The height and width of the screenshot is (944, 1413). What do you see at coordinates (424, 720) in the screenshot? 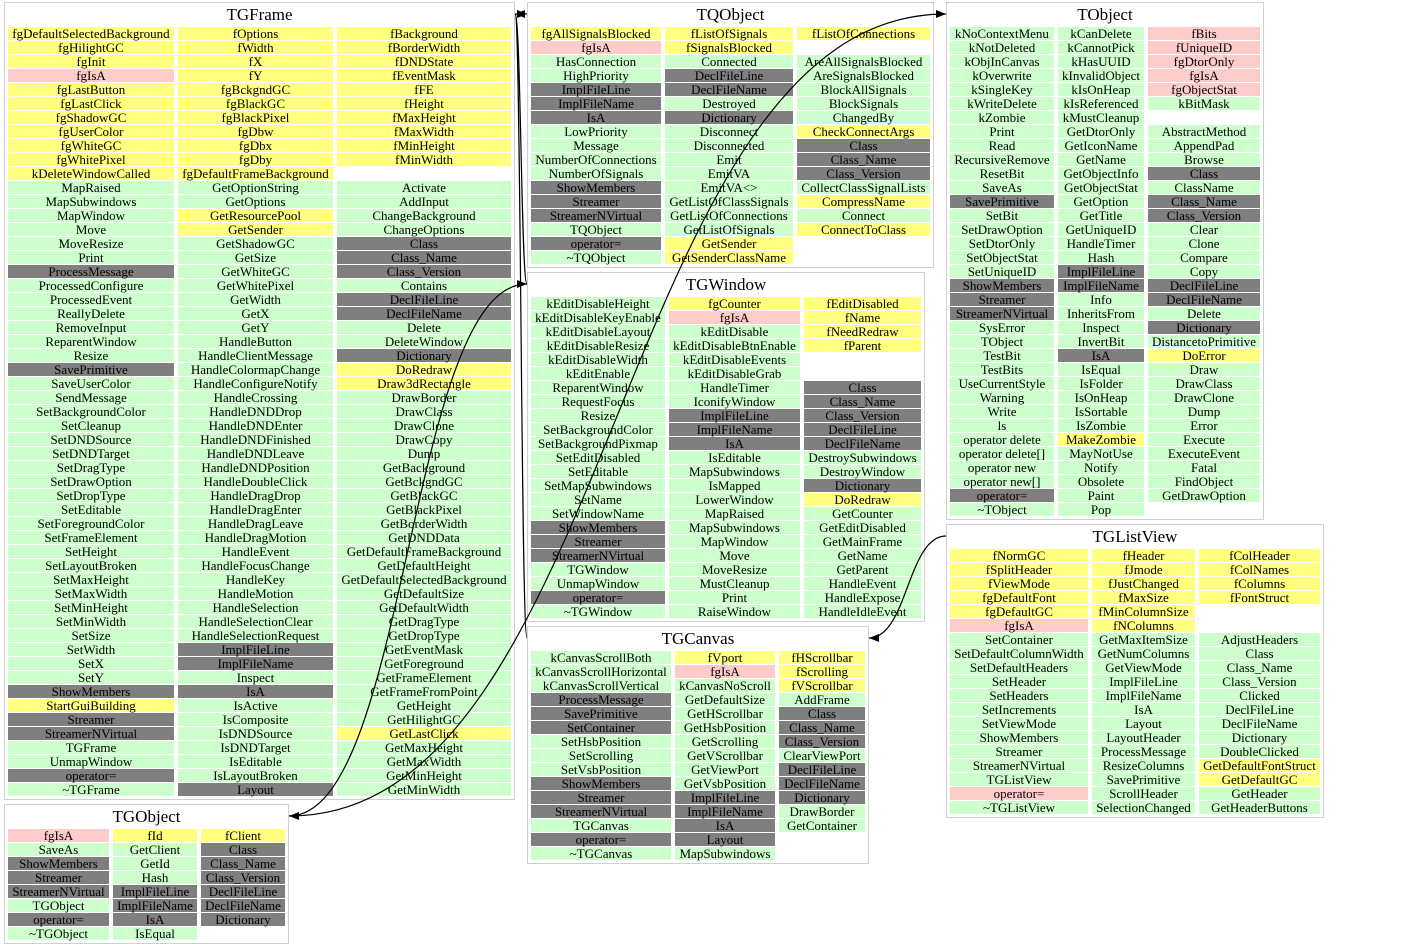
I see `member-cell: GetHilightGC` at bounding box center [424, 720].